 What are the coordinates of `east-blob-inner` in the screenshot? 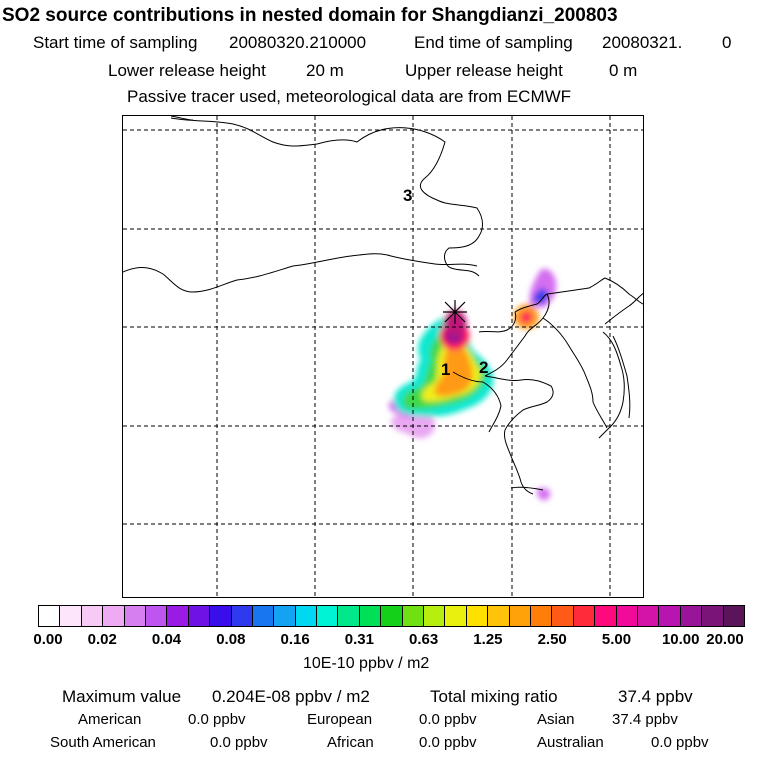 It's located at (540, 296).